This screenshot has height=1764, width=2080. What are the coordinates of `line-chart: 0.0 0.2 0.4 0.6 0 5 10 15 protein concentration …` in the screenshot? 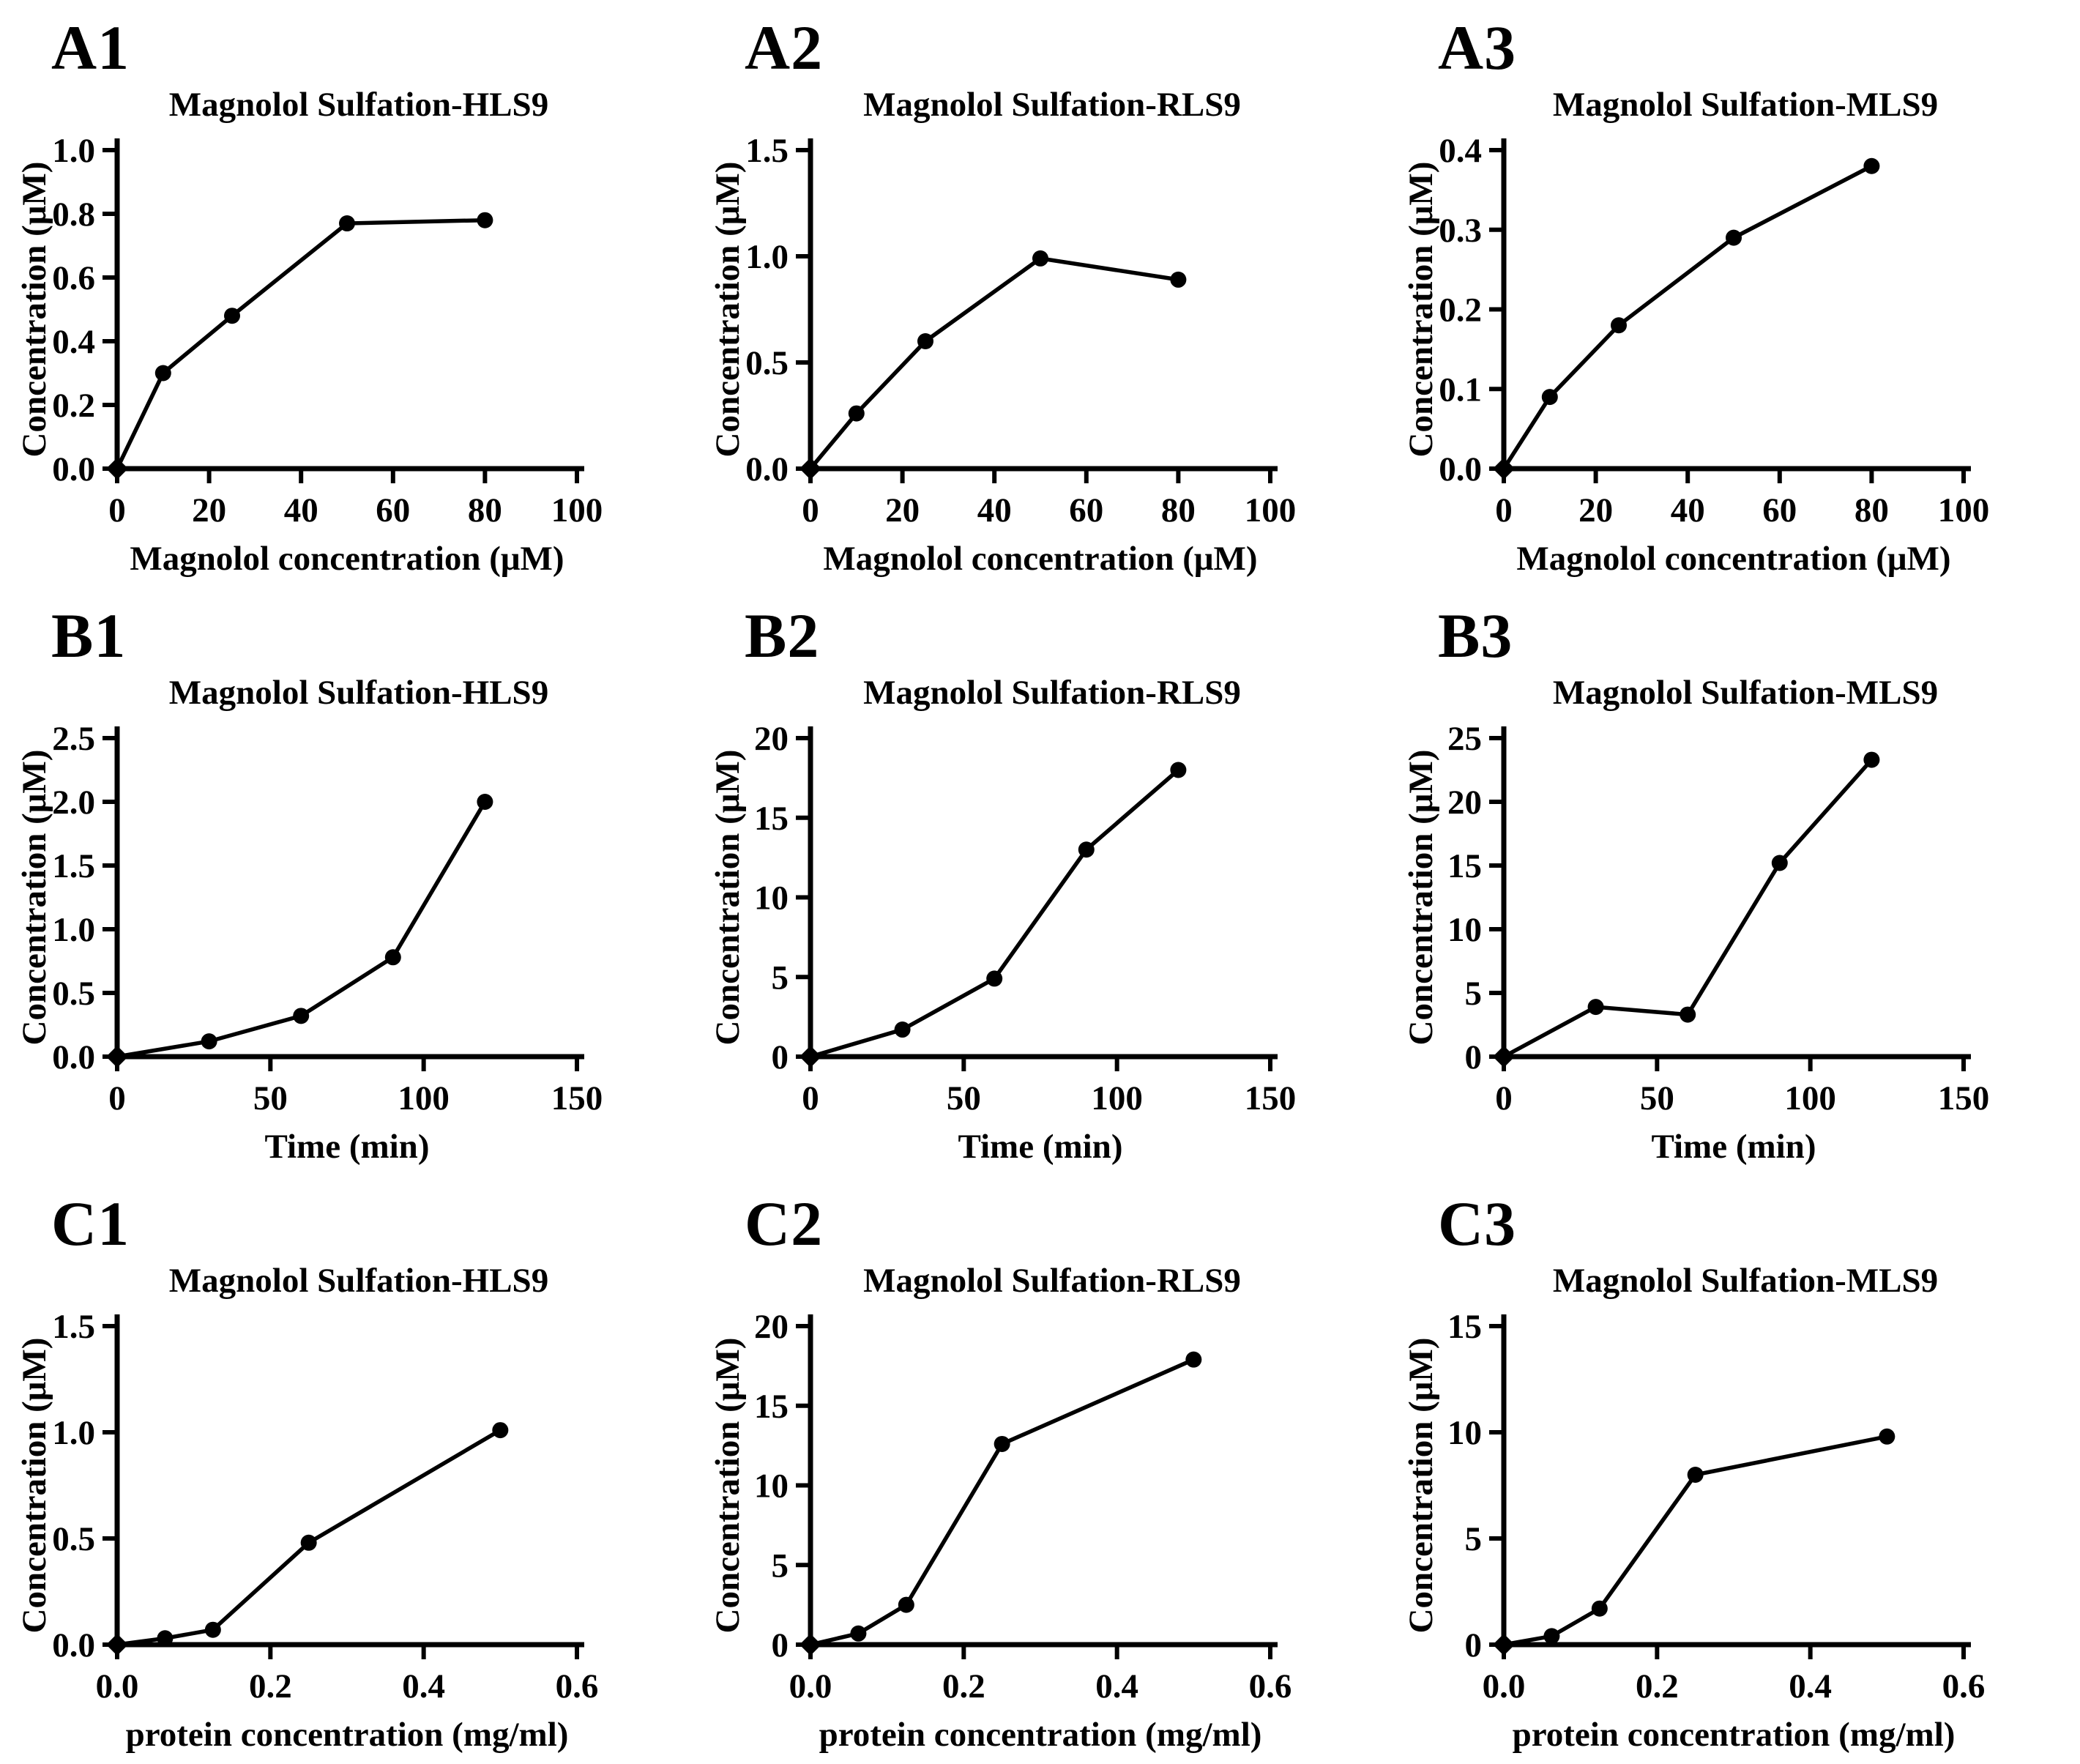 It's located at (1694, 1531).